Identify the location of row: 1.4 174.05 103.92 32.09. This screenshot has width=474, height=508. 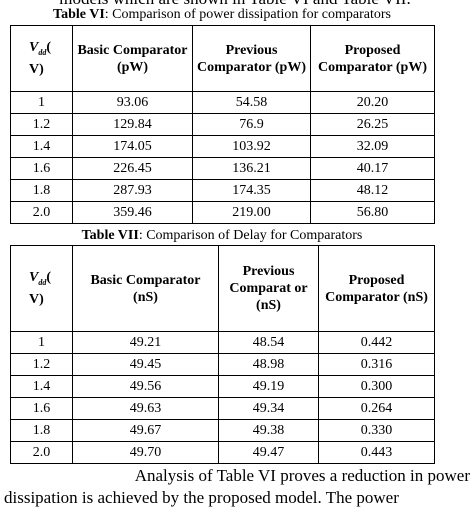
(222, 146).